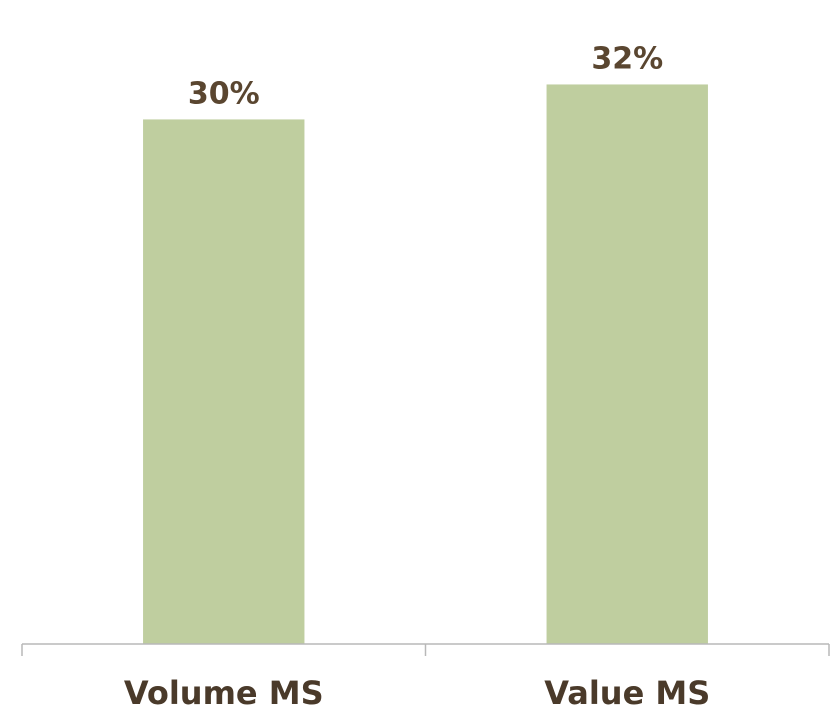  I want to click on bar-value-label: 32%, so click(627, 58).